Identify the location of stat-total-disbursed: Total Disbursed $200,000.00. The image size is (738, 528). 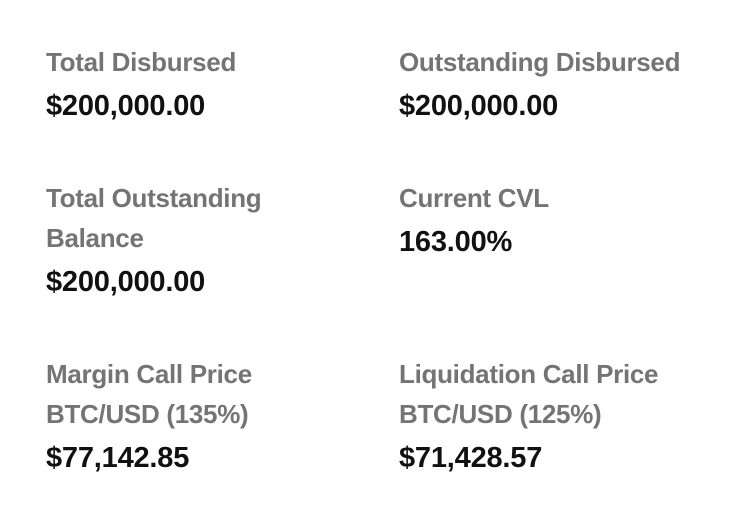
(222, 110).